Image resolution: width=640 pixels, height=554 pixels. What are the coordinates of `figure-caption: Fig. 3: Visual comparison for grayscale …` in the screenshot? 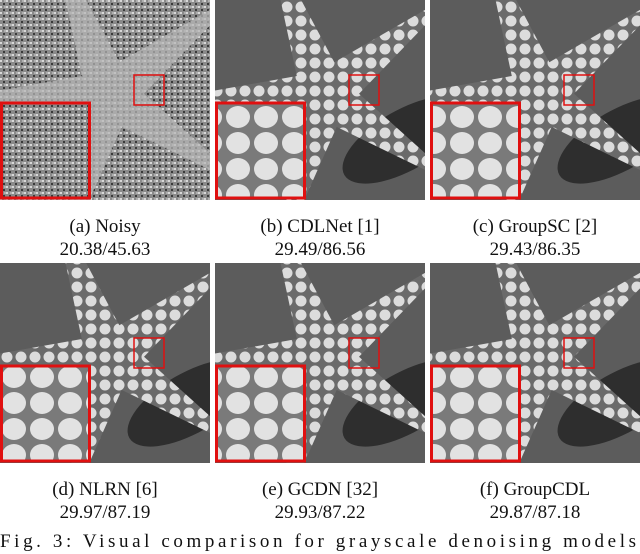 It's located at (318, 541).